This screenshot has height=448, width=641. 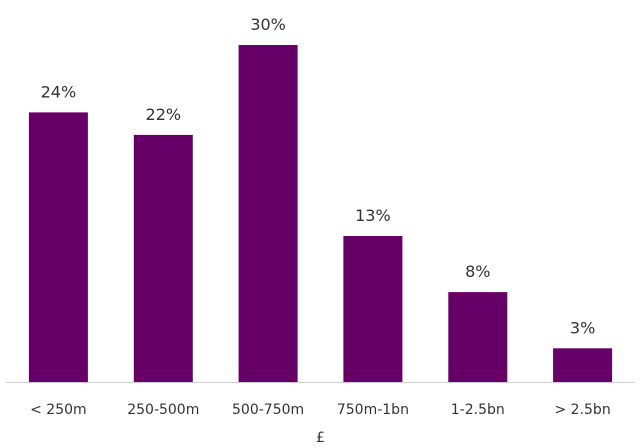 I want to click on x-tick-label: 1-2.5bn, so click(x=478, y=410).